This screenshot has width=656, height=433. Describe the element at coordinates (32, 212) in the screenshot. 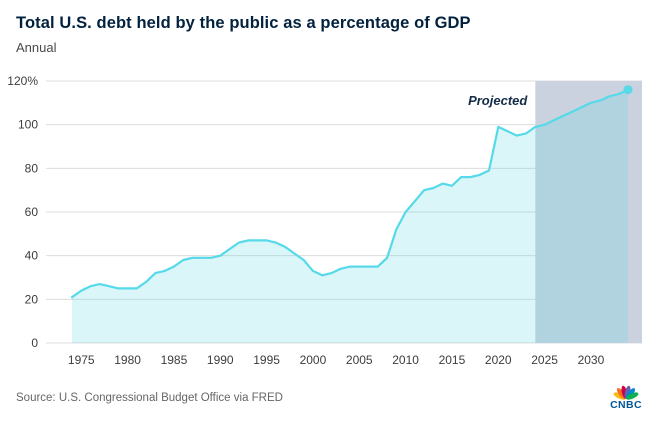

I see `y-tick-label: 60` at that location.